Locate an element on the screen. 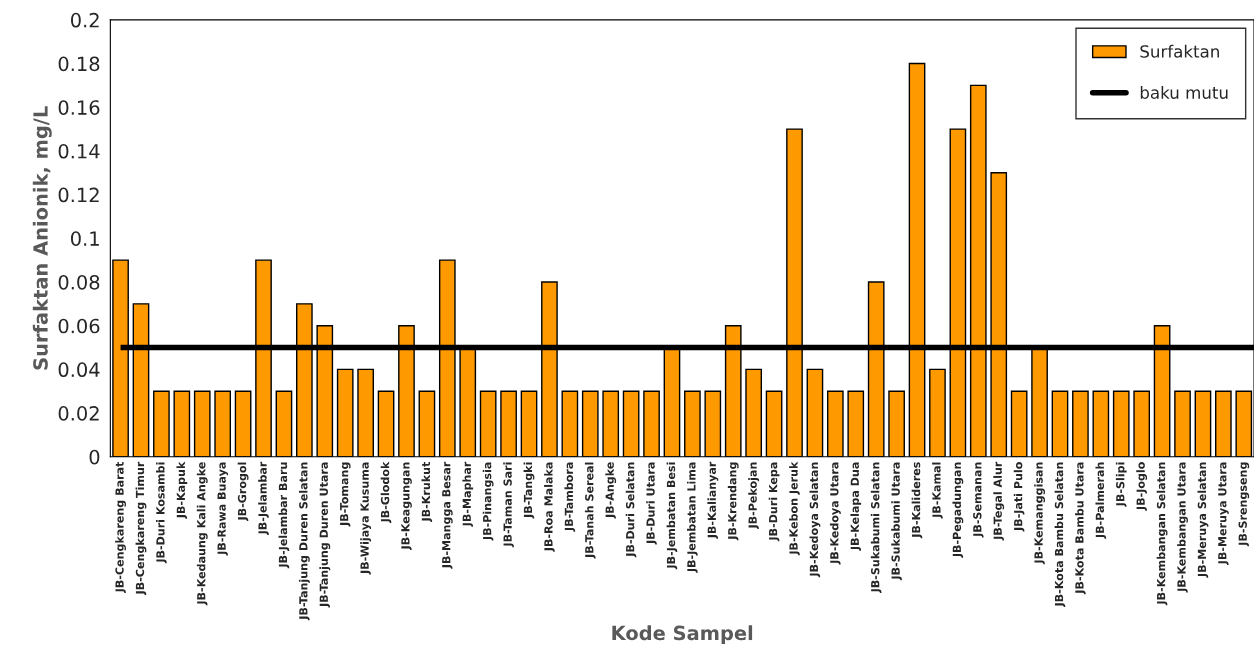 The height and width of the screenshot is (662, 1254). legend-label: Surfaktan is located at coordinates (1179, 51).